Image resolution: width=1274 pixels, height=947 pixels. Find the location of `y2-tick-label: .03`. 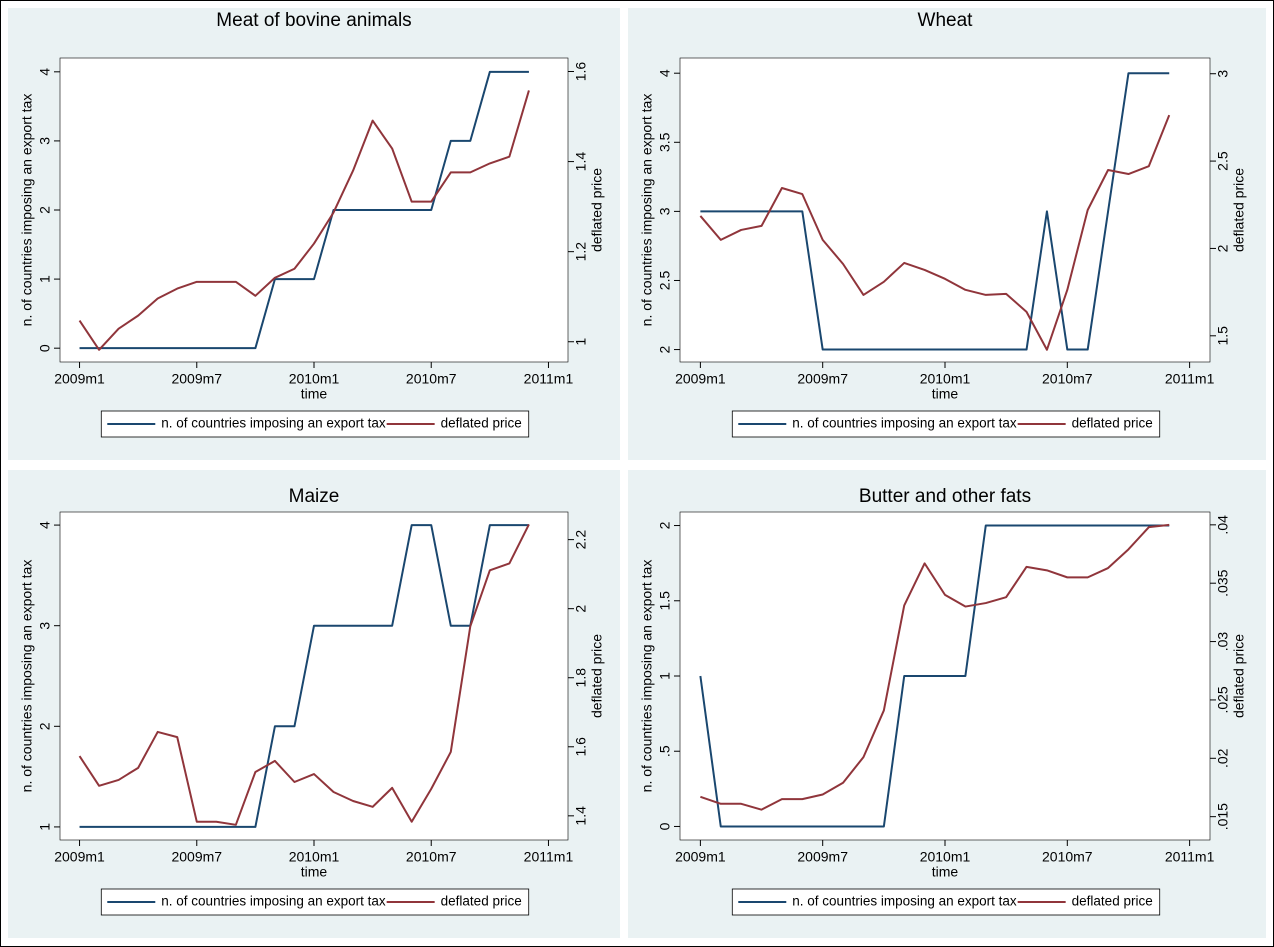

y2-tick-label: .03 is located at coordinates (1223, 642).